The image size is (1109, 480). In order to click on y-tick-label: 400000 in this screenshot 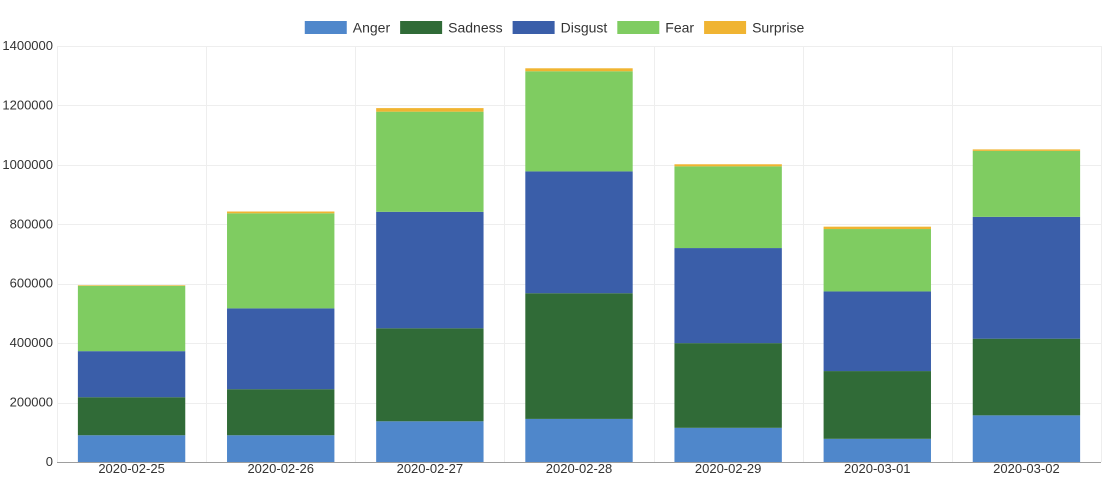, I will do `click(31, 342)`.